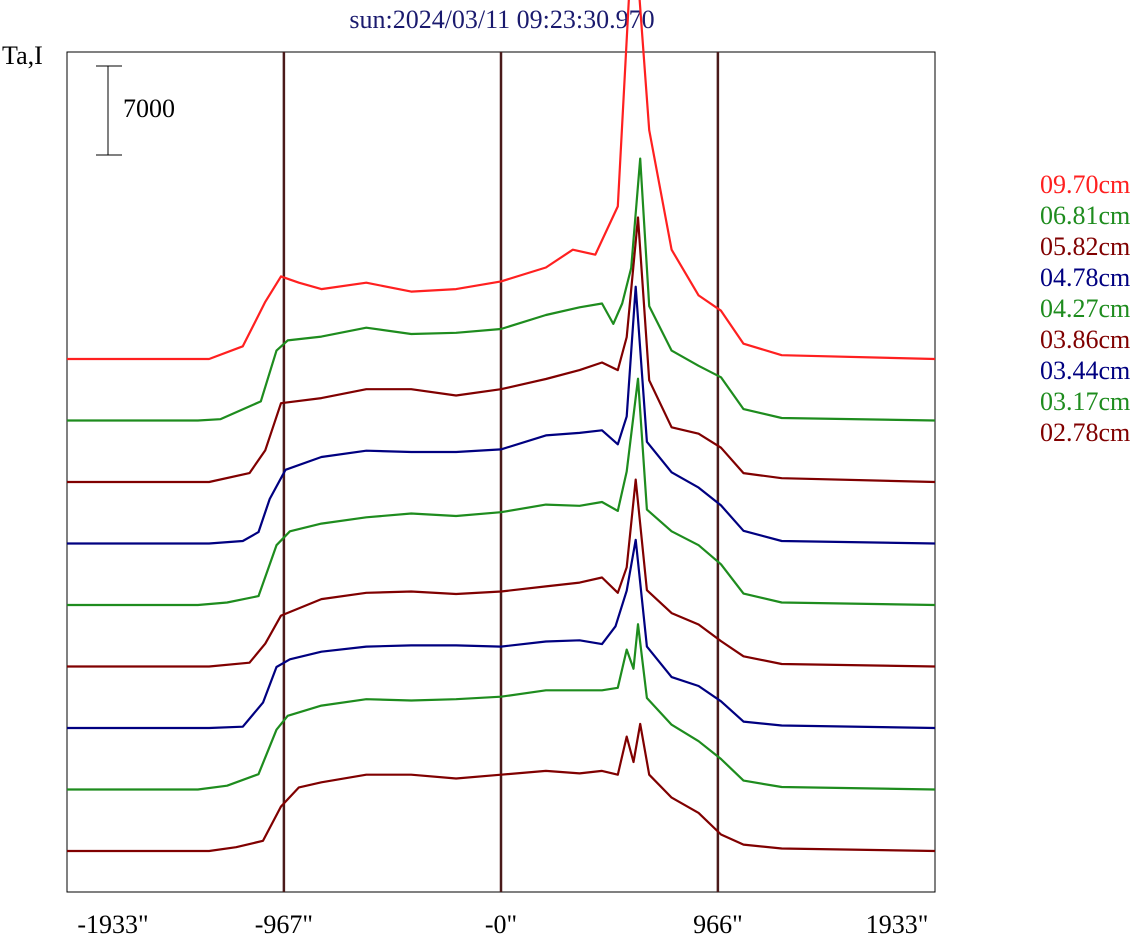  What do you see at coordinates (1085, 432) in the screenshot?
I see `legend-item-02.78cm: 02.78cm` at bounding box center [1085, 432].